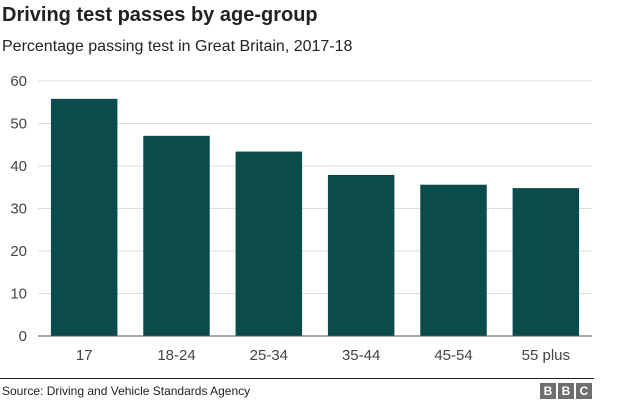 Image resolution: width=624 pixels, height=403 pixels. What do you see at coordinates (269, 355) in the screenshot?
I see `x-tick-label: 25-34` at bounding box center [269, 355].